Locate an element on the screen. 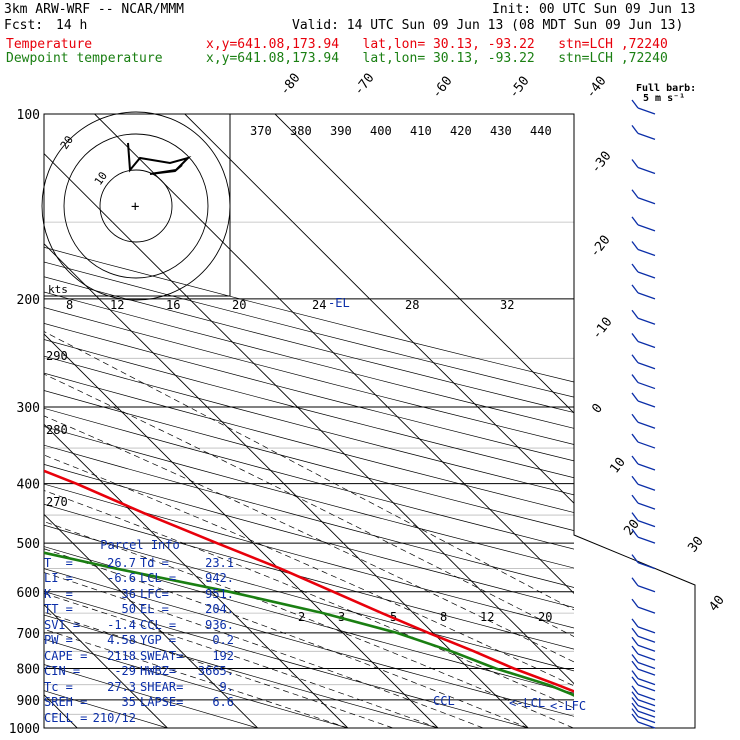 The height and width of the screenshot is (740, 740). hodograph-center: + is located at coordinates (135, 207).